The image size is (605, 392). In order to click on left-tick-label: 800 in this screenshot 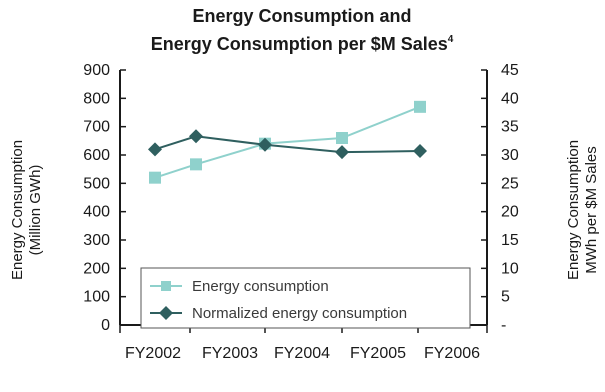, I will do `click(96, 98)`.